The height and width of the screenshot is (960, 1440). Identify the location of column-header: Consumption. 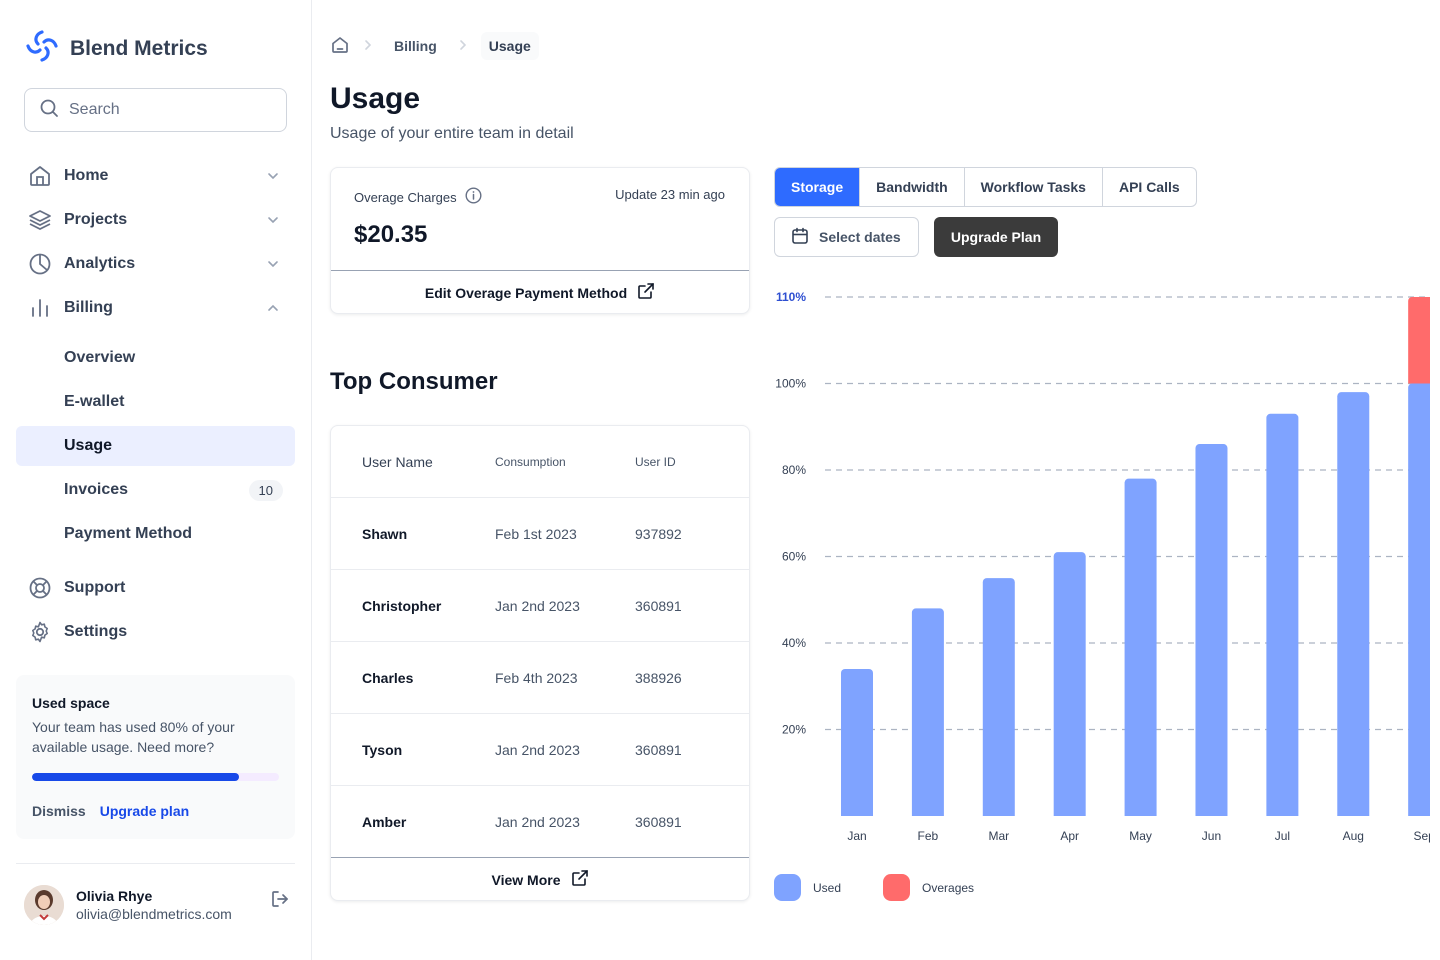
(530, 461).